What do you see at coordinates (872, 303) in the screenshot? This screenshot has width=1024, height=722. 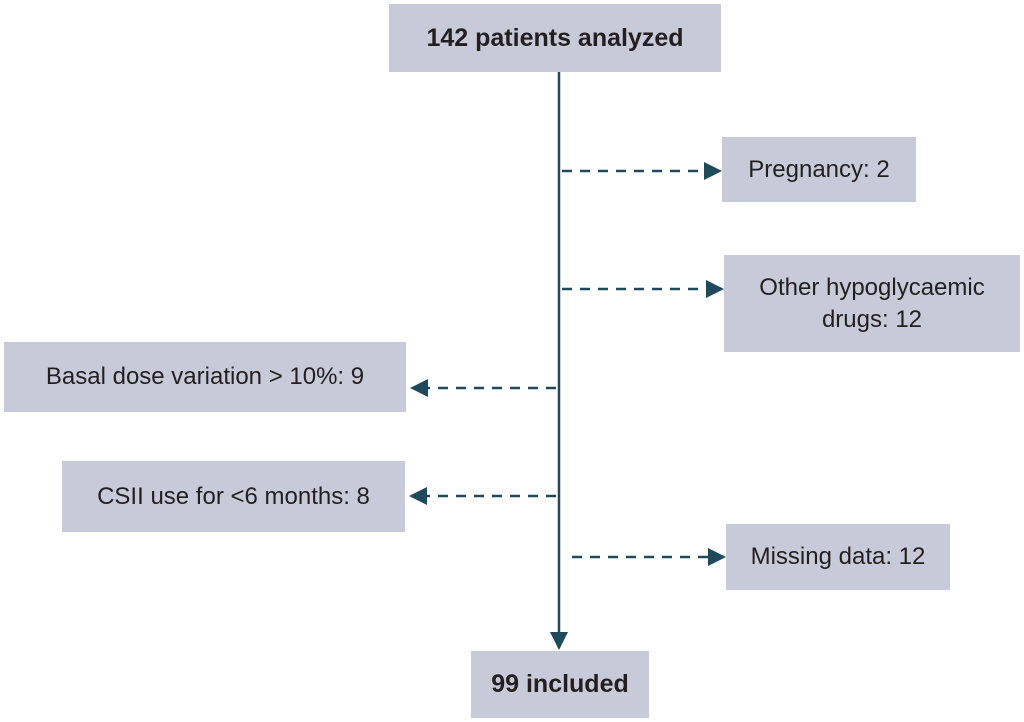 I see `exclusion-box: Other hypoglycaemic drugs: 12` at bounding box center [872, 303].